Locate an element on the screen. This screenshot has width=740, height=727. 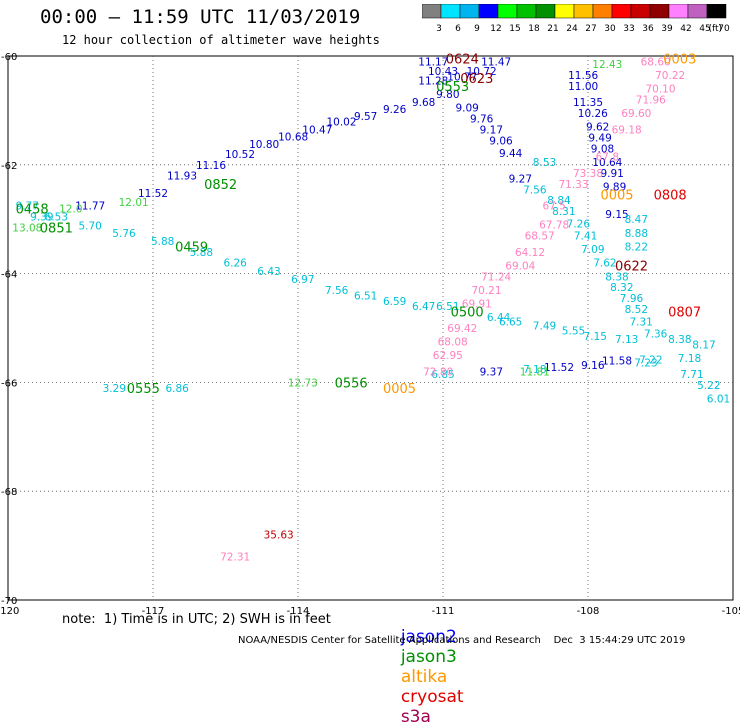
wave-height-point: 7.31 is located at coordinates (640, 322).